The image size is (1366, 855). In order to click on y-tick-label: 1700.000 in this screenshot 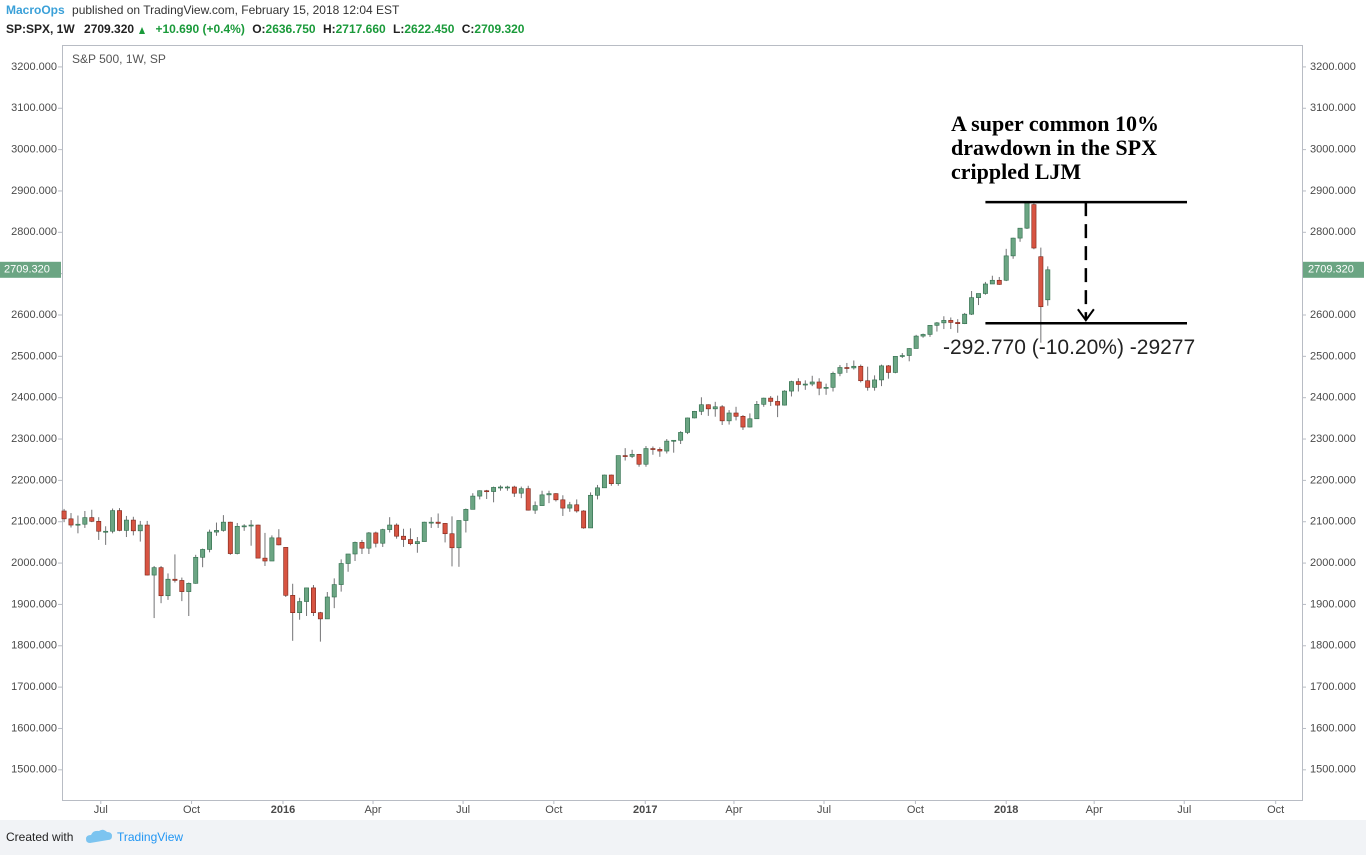, I will do `click(34, 687)`.